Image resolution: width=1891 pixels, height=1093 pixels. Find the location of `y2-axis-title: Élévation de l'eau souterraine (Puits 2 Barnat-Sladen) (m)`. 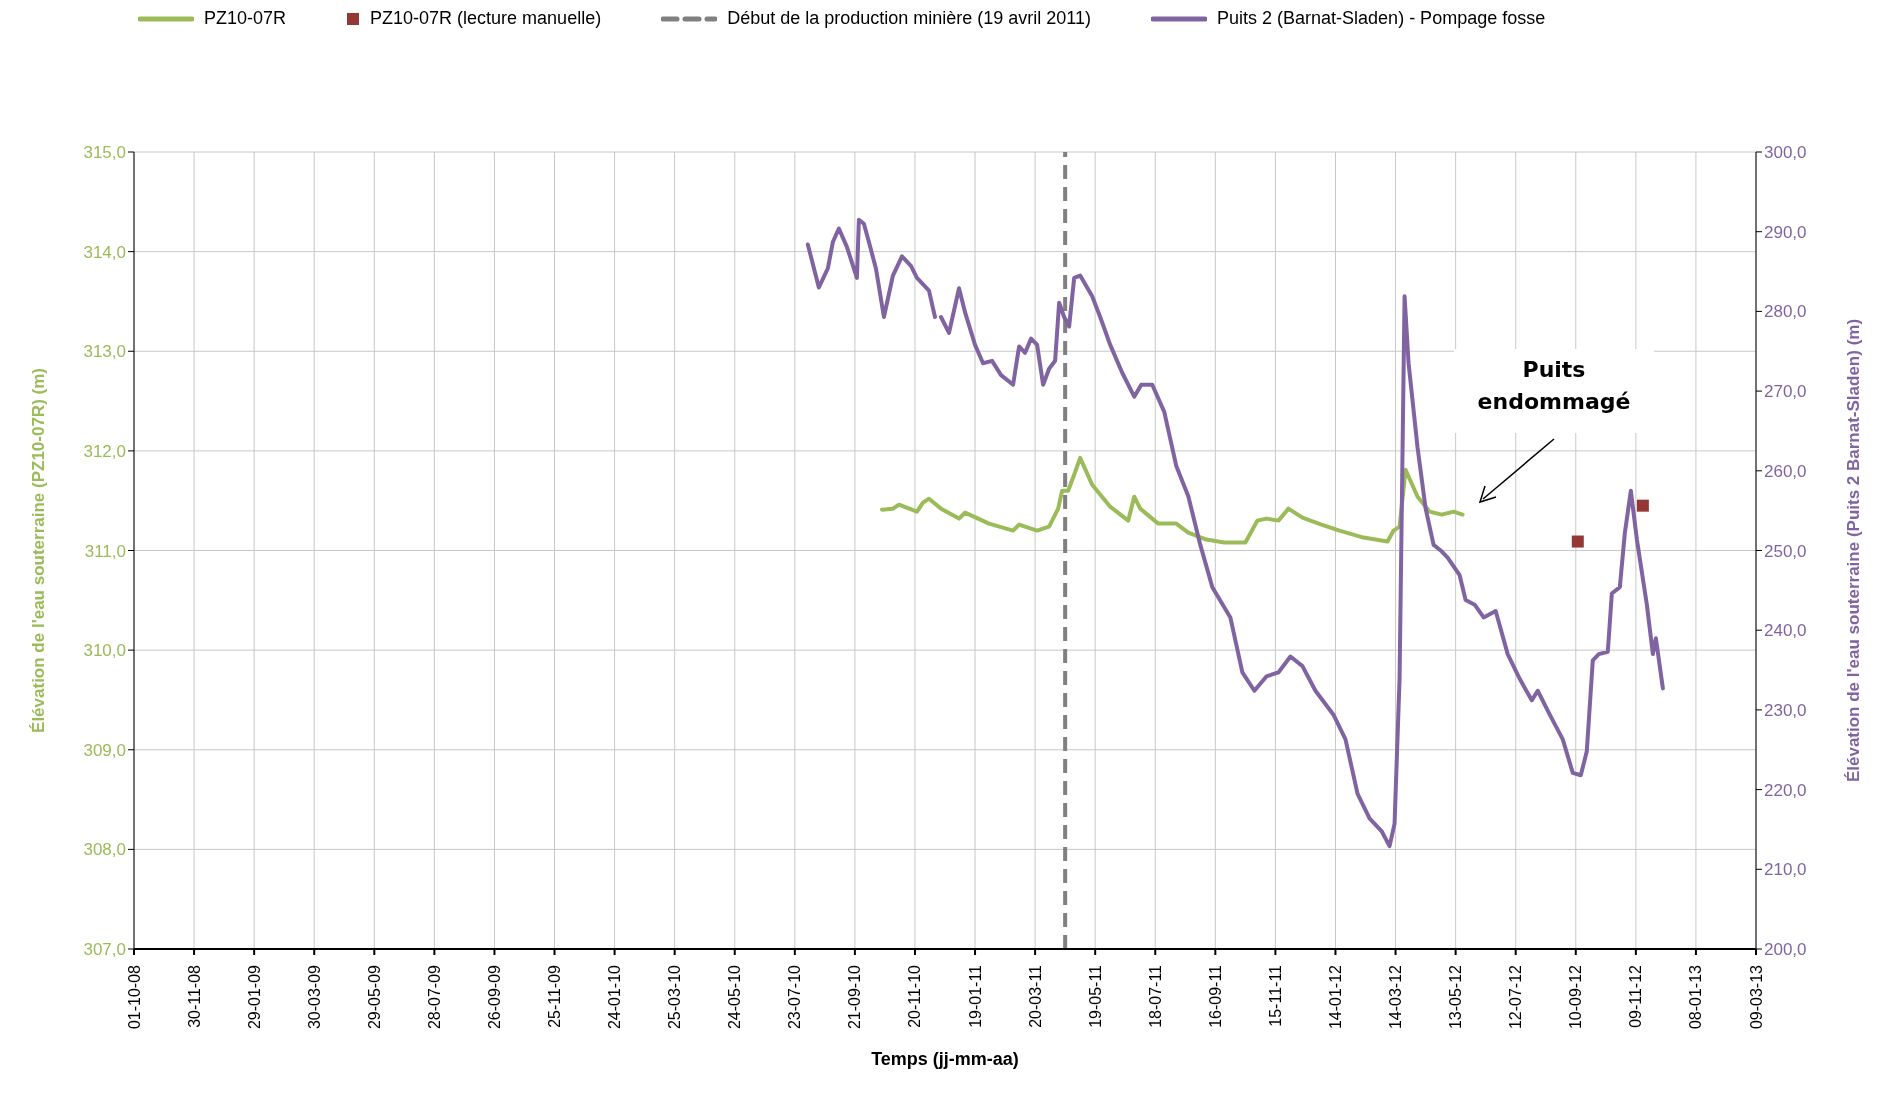

y2-axis-title: Élévation de l'eau souterraine (Puits 2 Barnat-Sladen) (m) is located at coordinates (1854, 550).